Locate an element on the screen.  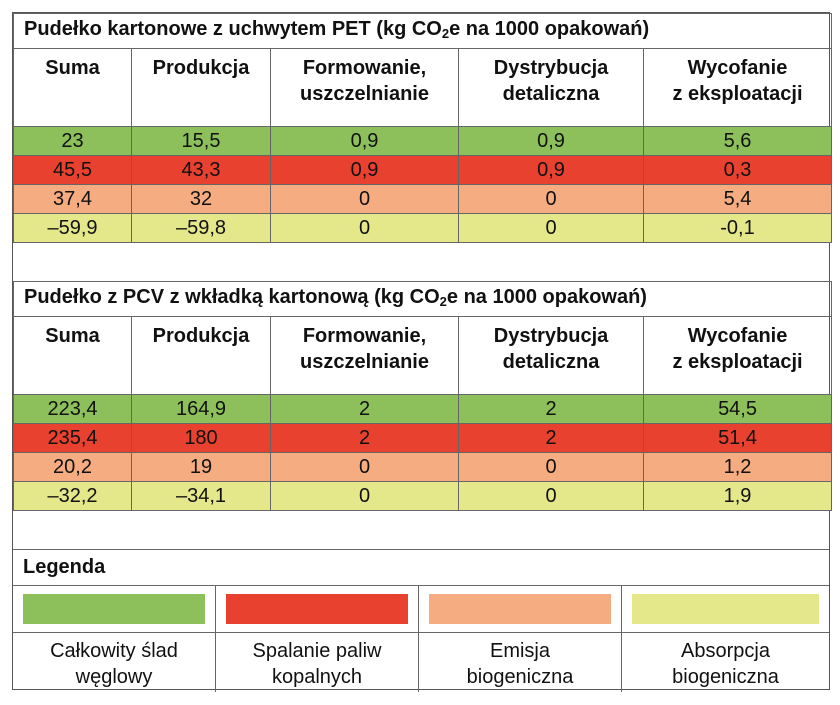
table-cell: -0,1 is located at coordinates (737, 228).